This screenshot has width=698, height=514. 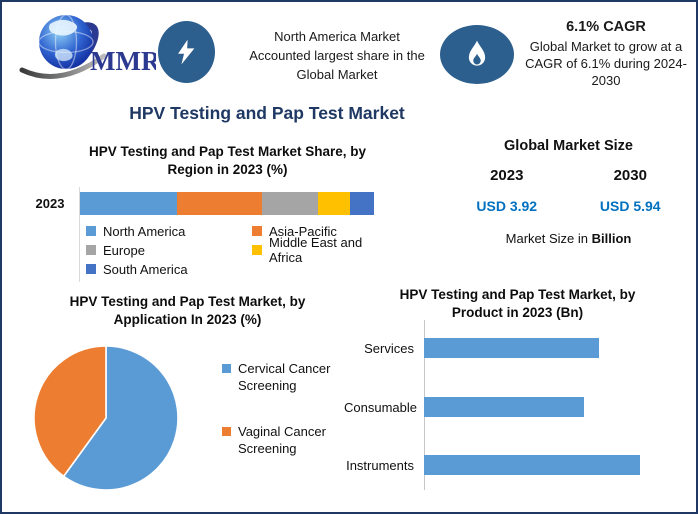 What do you see at coordinates (606, 27) in the screenshot?
I see `cagr-title: 6.1% CAGR` at bounding box center [606, 27].